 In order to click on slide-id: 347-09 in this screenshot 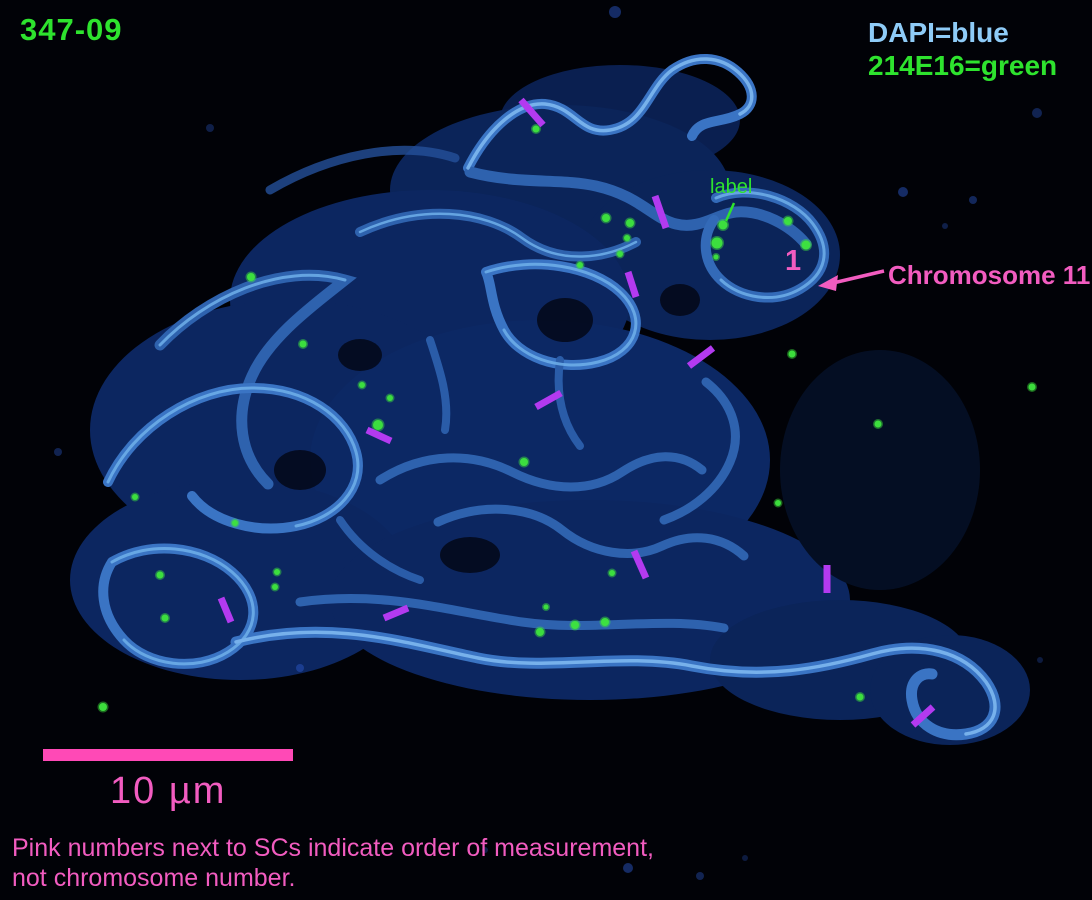, I will do `click(71, 29)`.